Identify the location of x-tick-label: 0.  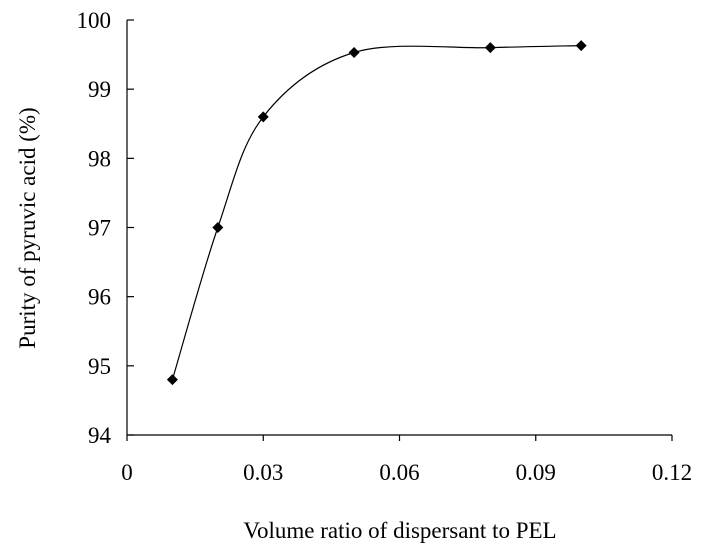
(127, 472).